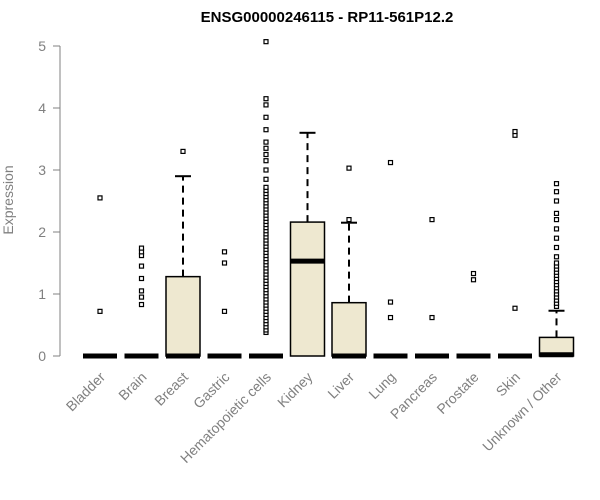  I want to click on x-category-label: Breast, so click(171, 389).